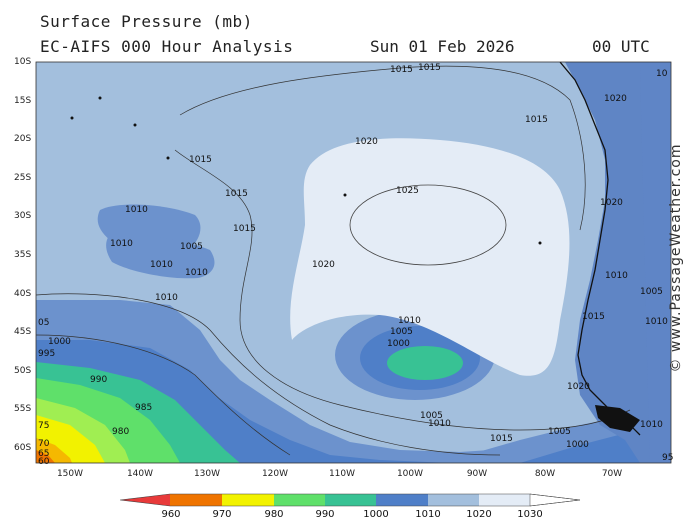  I want to click on lon-label-150w: 150W, so click(70, 474).